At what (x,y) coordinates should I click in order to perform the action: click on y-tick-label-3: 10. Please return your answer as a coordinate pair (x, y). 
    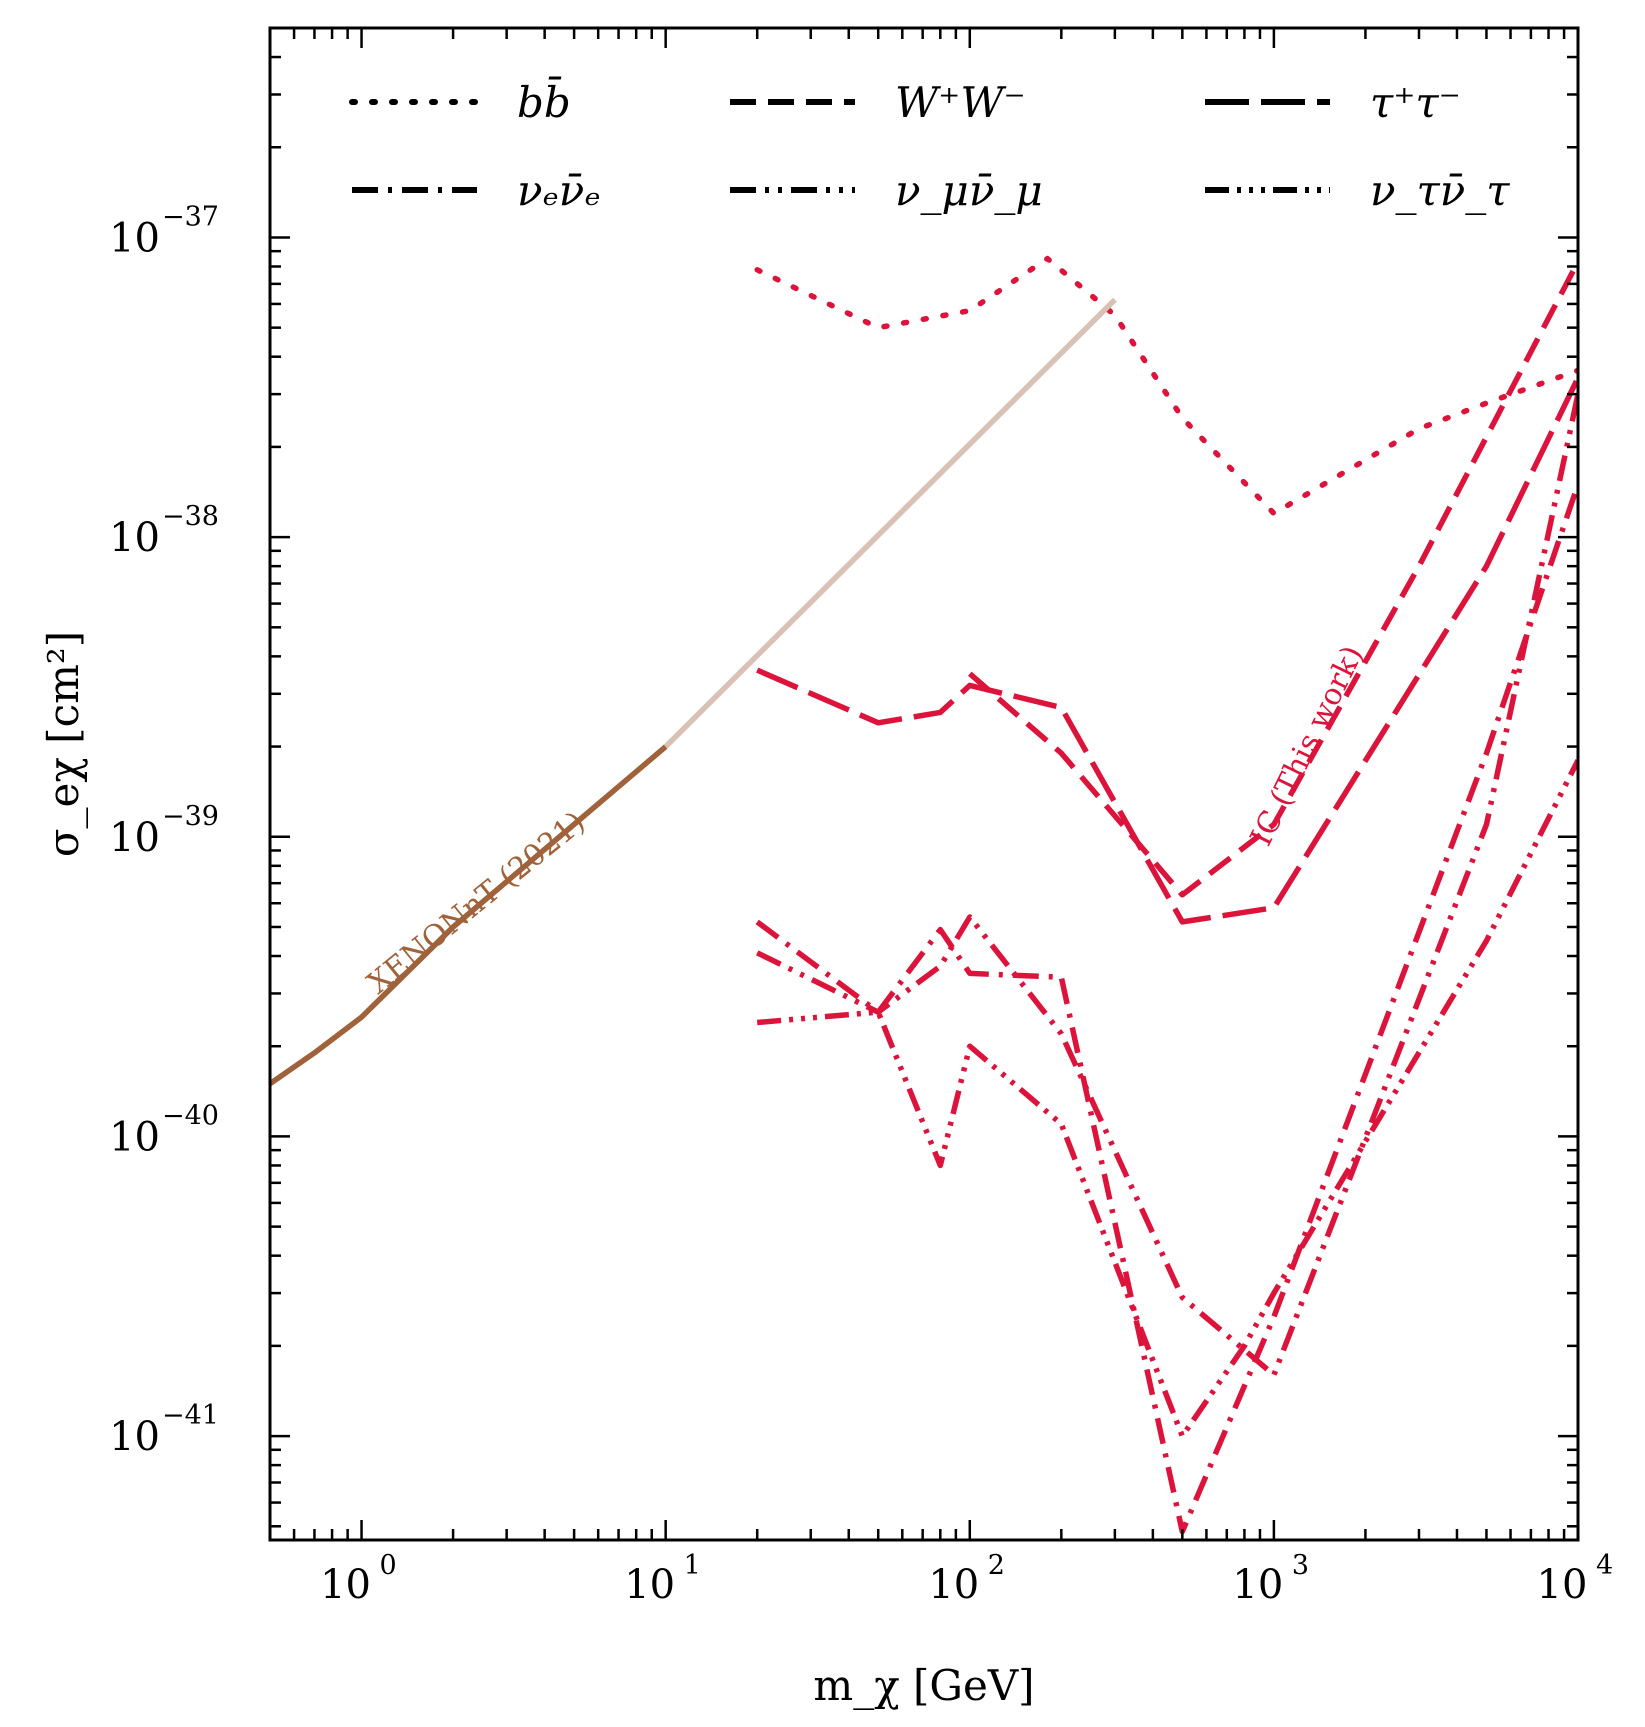
    Looking at the image, I should click on (134, 538).